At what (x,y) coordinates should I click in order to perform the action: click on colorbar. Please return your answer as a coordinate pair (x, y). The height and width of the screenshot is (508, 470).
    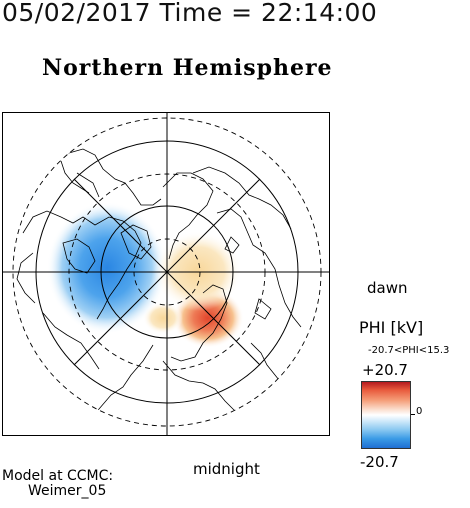
    Looking at the image, I should click on (386, 415).